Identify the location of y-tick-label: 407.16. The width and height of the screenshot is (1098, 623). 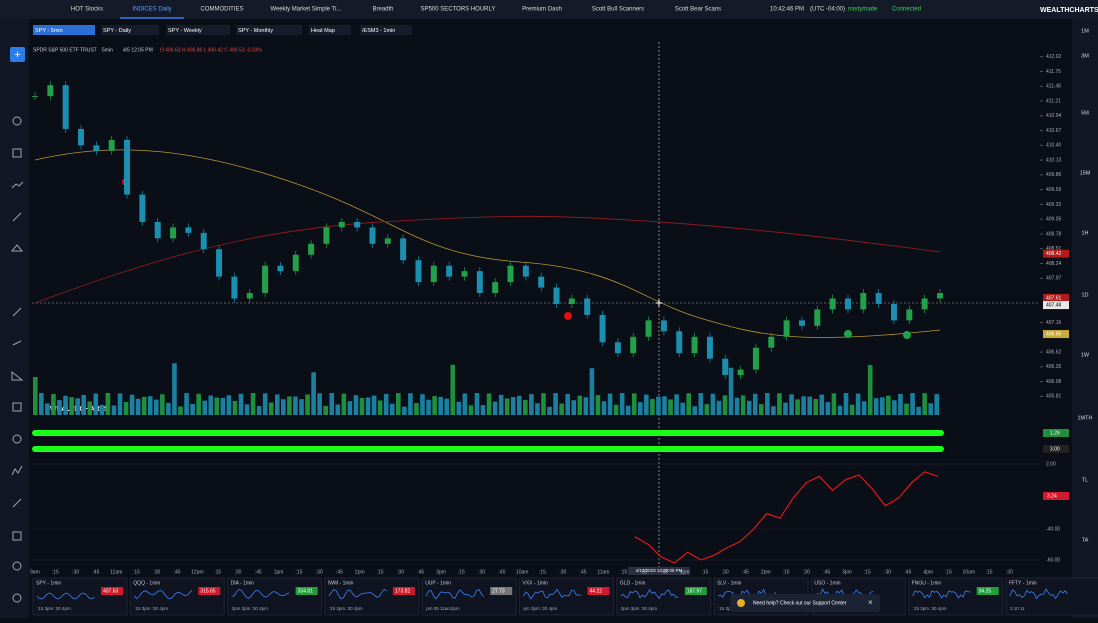
(1054, 323).